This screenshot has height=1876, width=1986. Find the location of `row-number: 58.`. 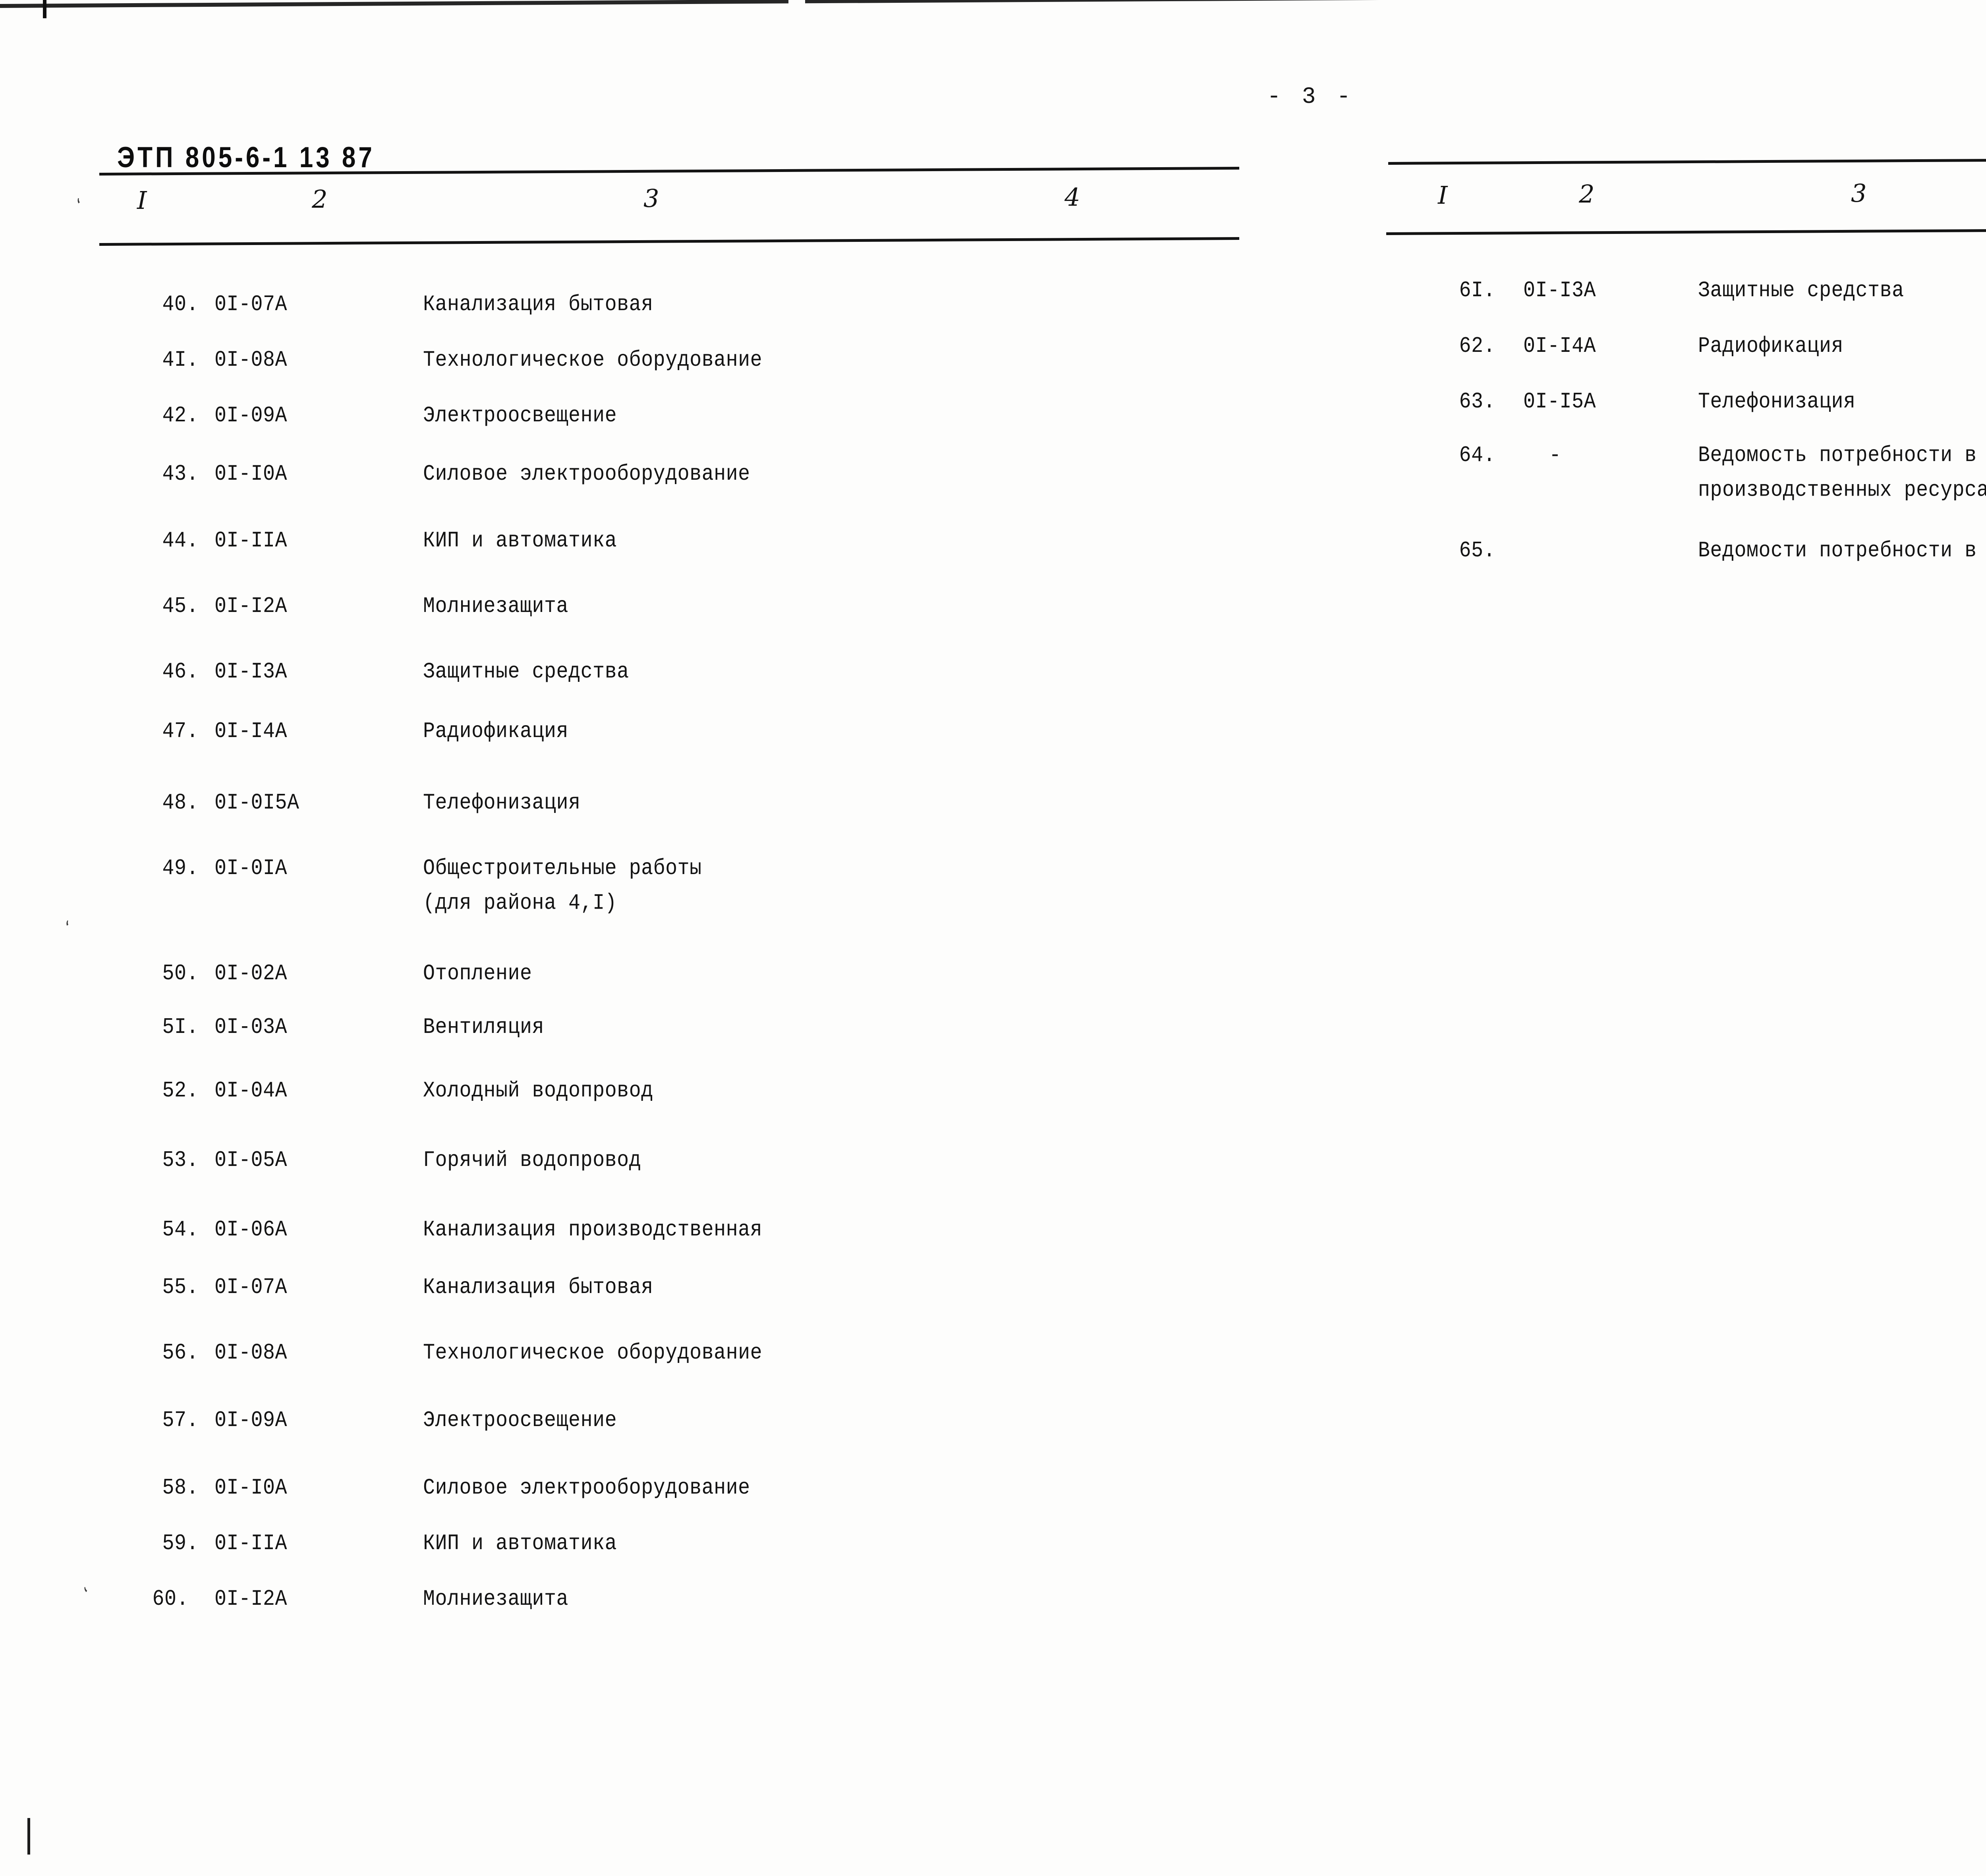

row-number: 58. is located at coordinates (180, 1488).